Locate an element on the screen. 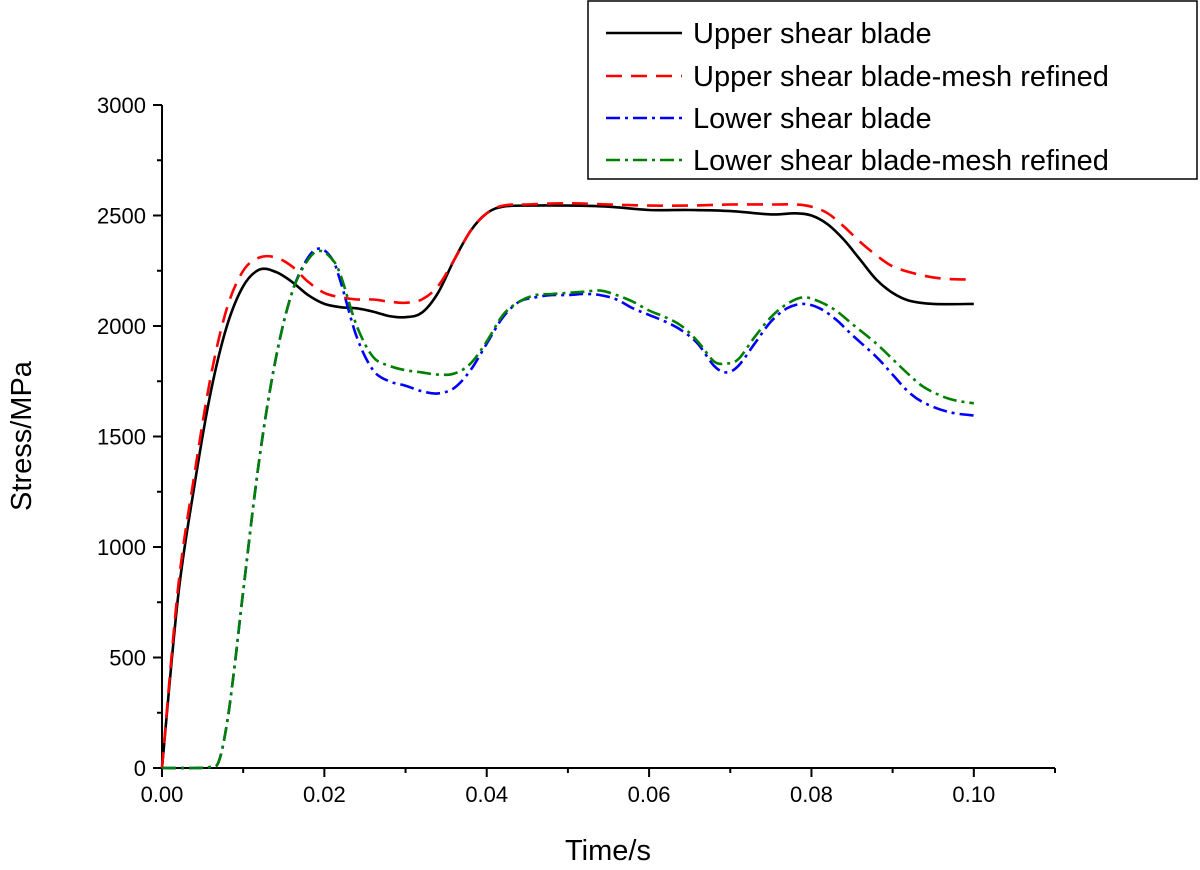  x-tick-label: 0.02 is located at coordinates (324, 794).